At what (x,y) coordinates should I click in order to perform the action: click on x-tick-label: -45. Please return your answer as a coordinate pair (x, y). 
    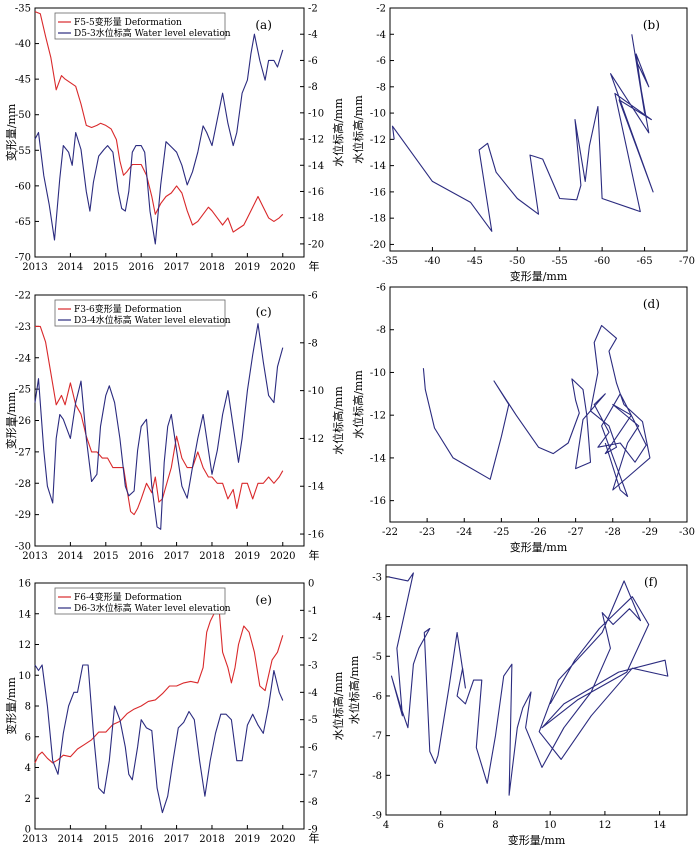
    Looking at the image, I should click on (475, 261).